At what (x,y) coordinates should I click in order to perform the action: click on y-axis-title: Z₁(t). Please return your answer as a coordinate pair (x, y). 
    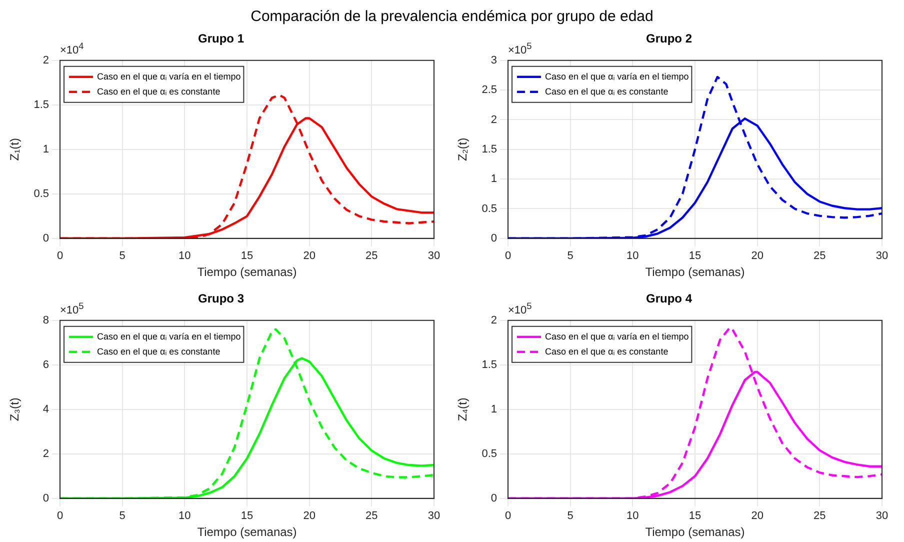
    Looking at the image, I should click on (15, 149).